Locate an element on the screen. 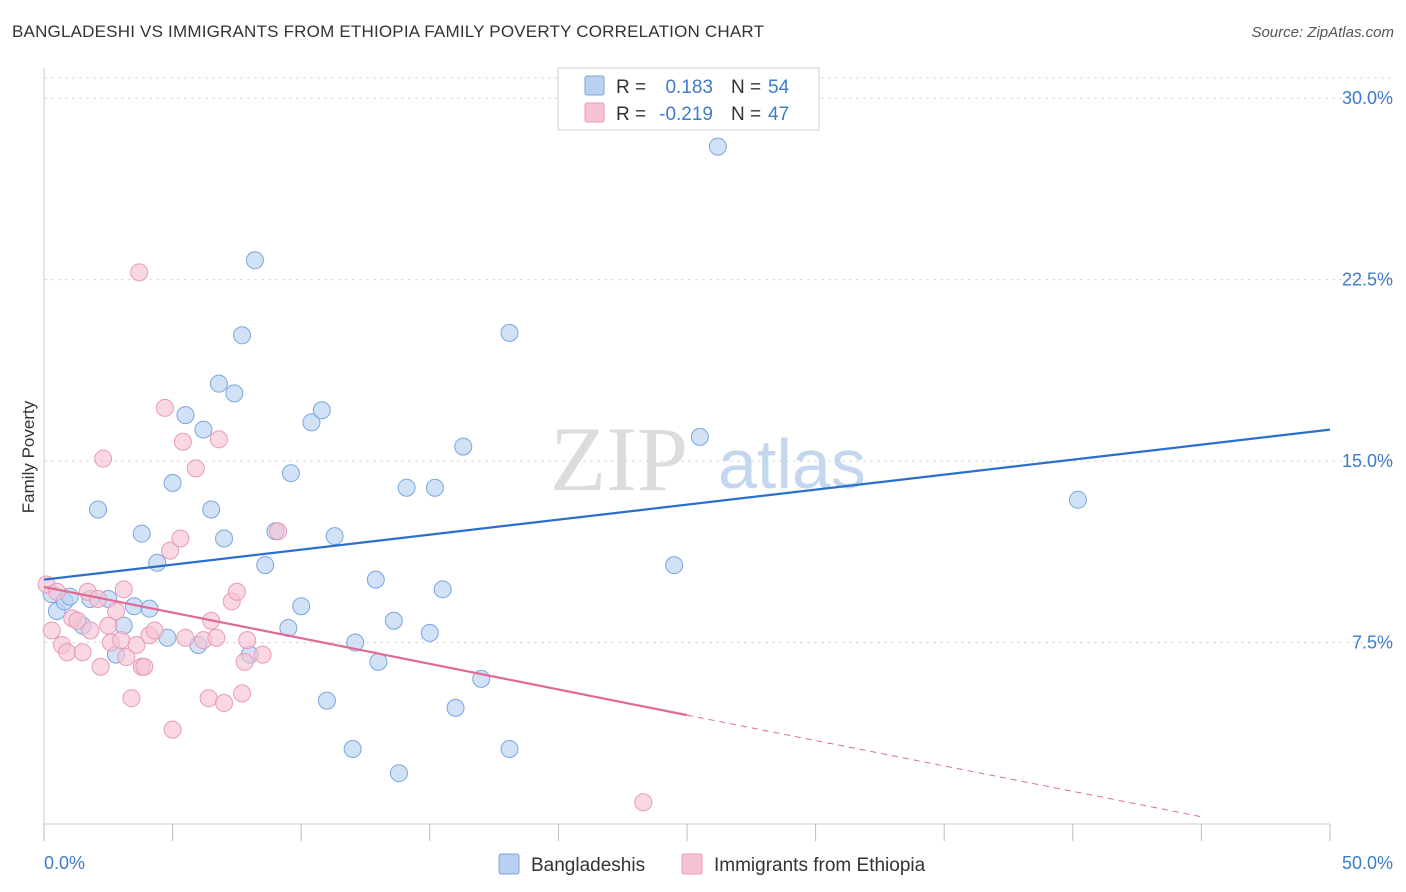 Image resolution: width=1406 pixels, height=892 pixels. legend-n-label-pink: N = is located at coordinates (746, 114).